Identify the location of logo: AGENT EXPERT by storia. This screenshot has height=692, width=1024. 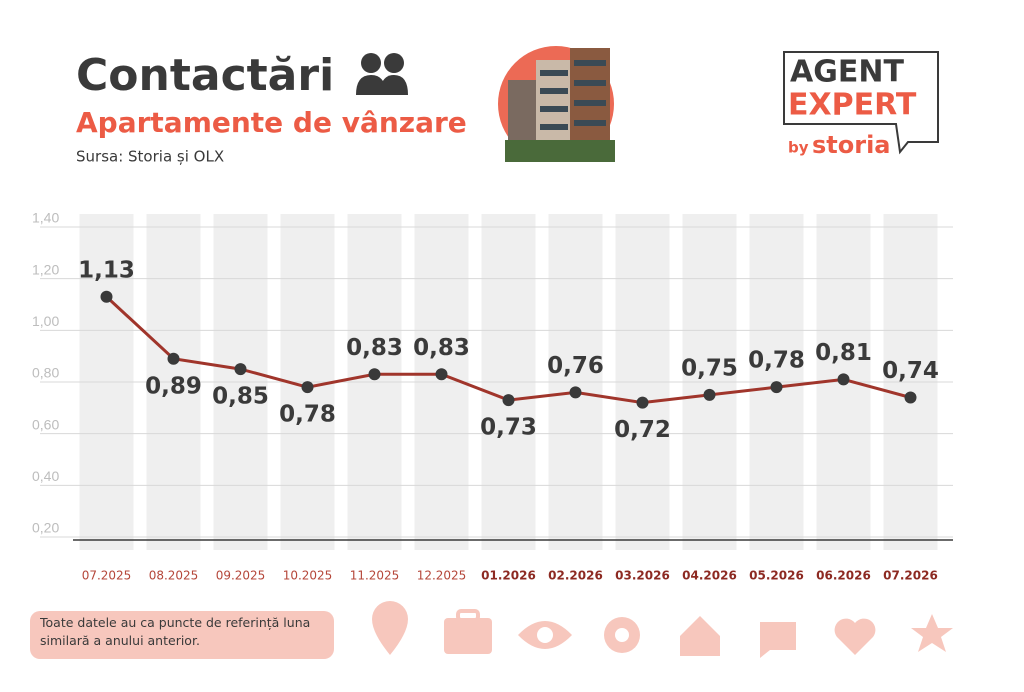
(861, 105).